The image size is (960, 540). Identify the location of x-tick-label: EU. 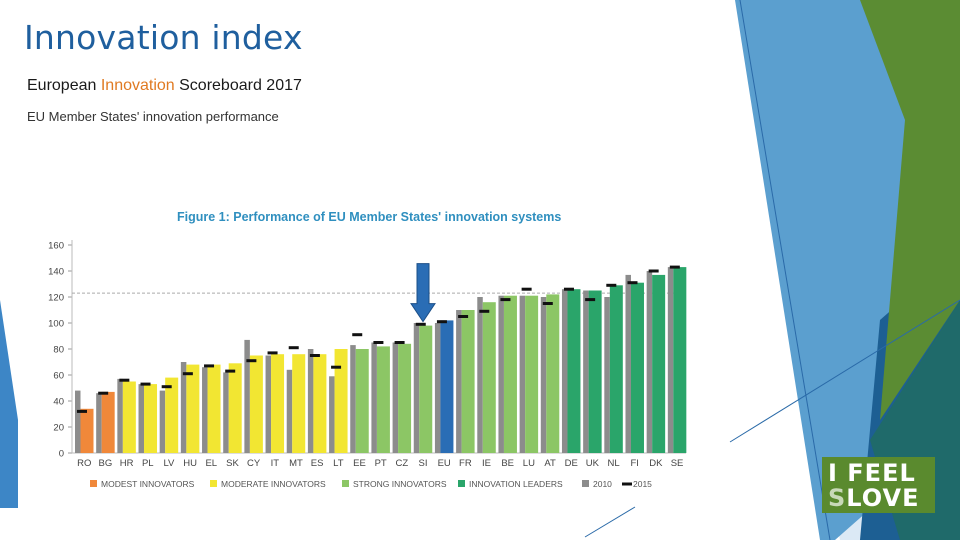
(444, 463).